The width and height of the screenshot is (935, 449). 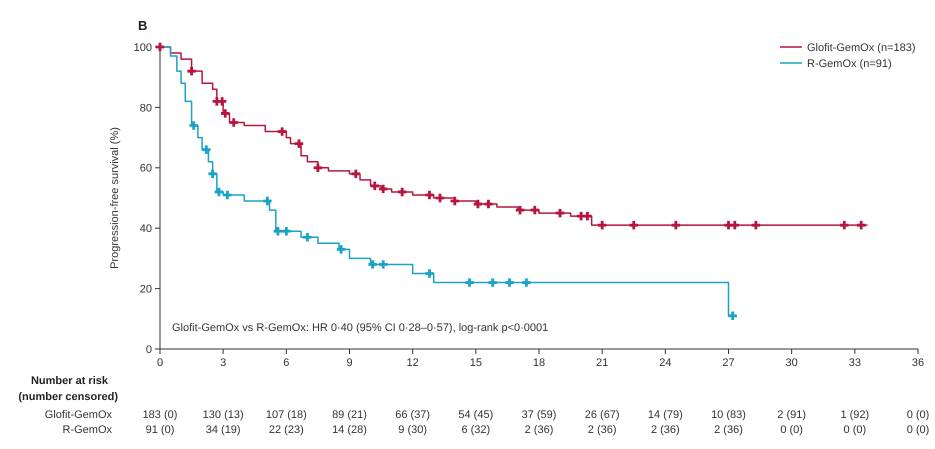 I want to click on text: 91 (0), so click(x=160, y=430).